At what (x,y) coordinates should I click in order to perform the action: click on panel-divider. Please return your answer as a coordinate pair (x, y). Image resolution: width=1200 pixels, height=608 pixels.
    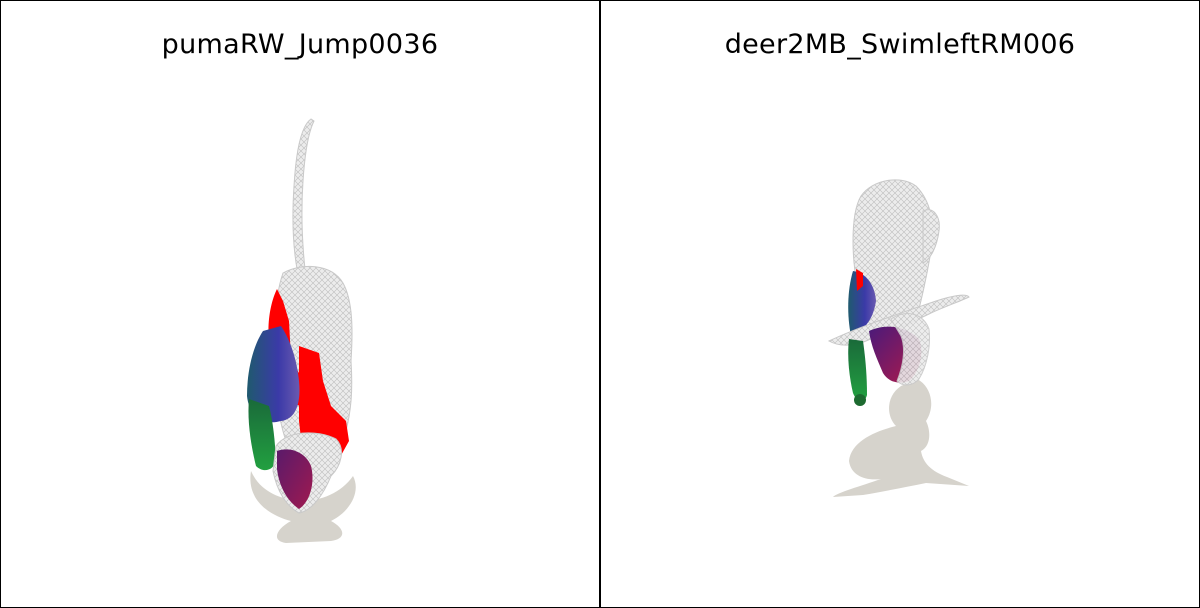
    Looking at the image, I should click on (600, 304).